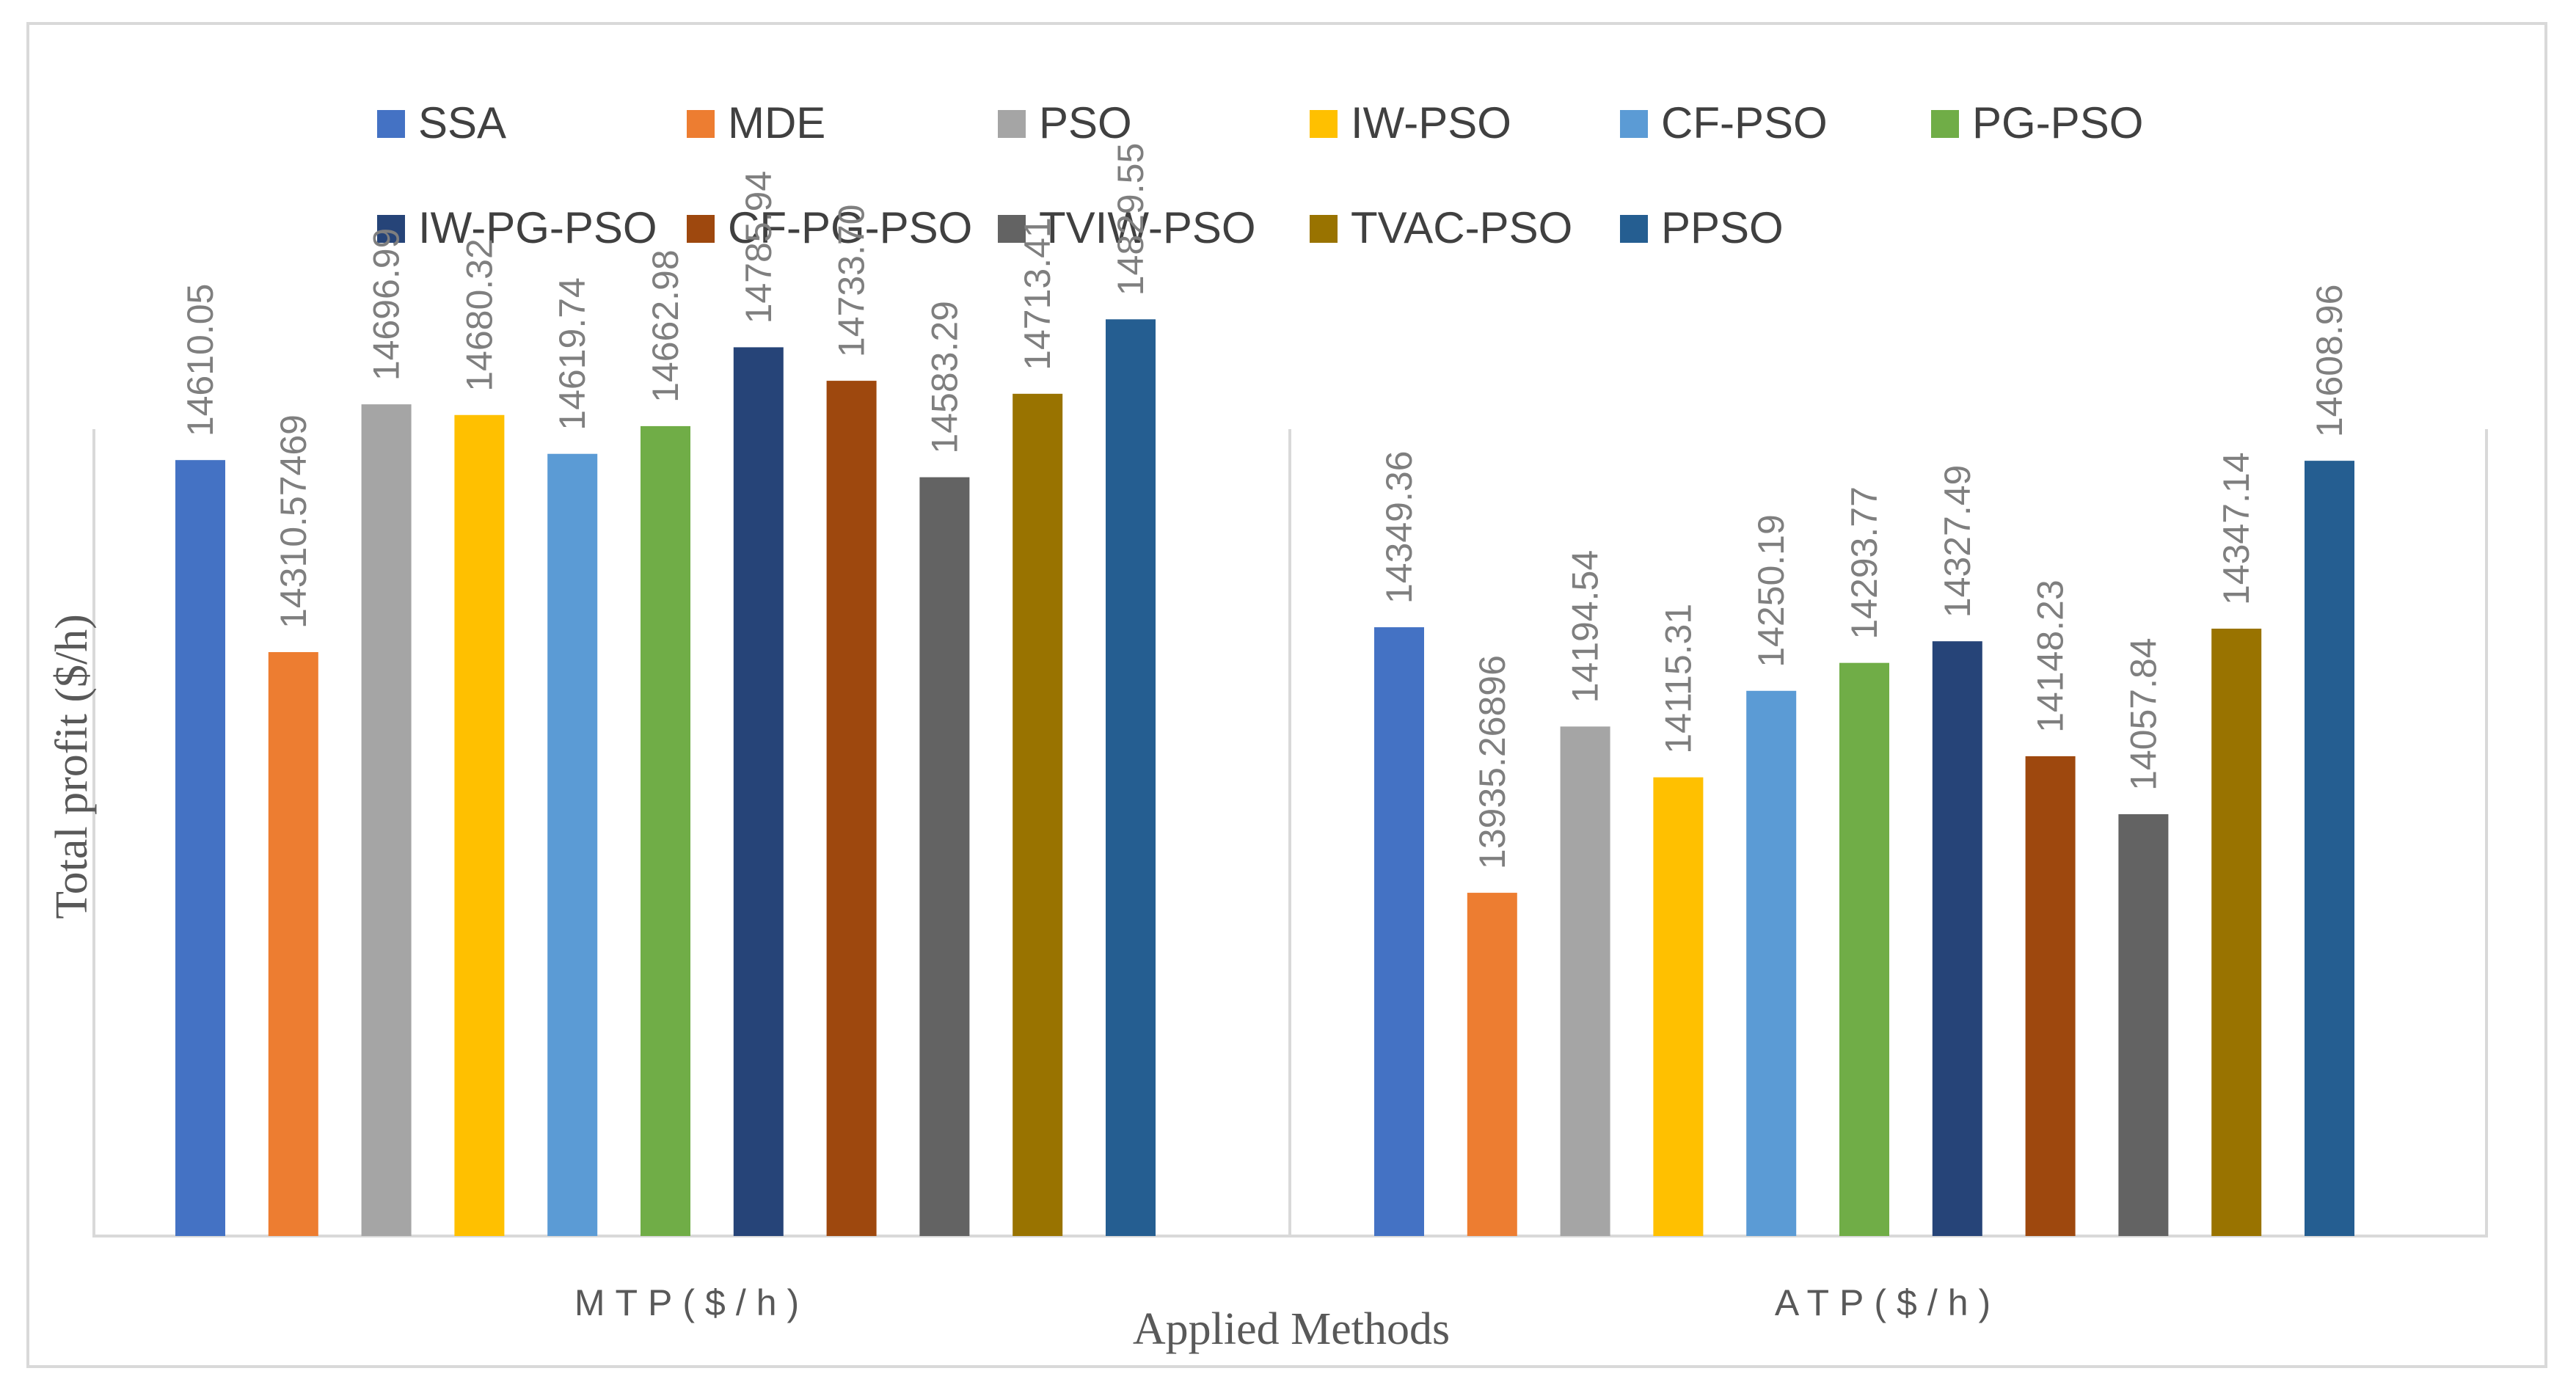  Describe the element at coordinates (759, 792) in the screenshot. I see `bar-iw-pg-pso-mtp` at that location.